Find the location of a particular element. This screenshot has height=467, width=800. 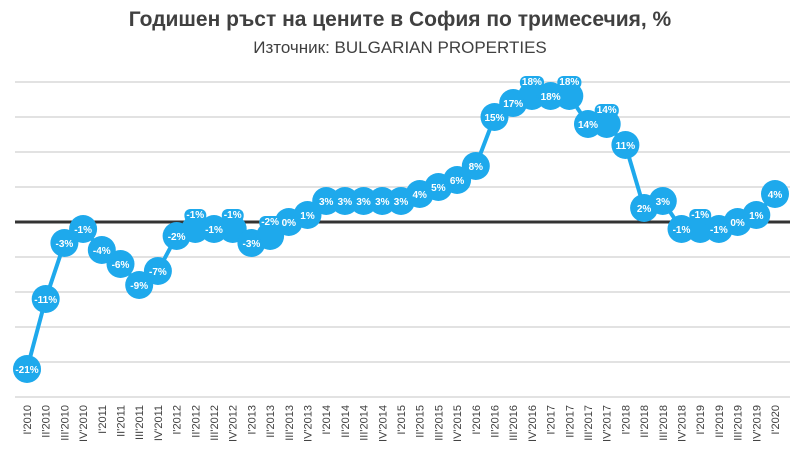

x-tick-label: III'2011 is located at coordinates (140, 422).